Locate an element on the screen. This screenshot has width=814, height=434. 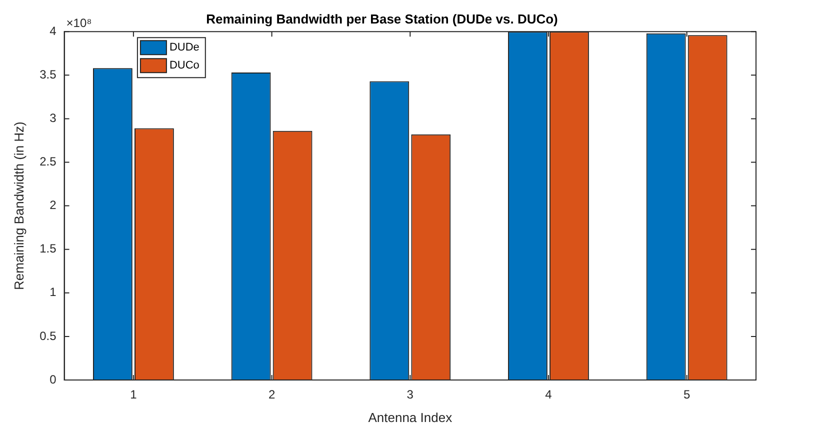
y-tick-label: 3.5 is located at coordinates (48, 74).